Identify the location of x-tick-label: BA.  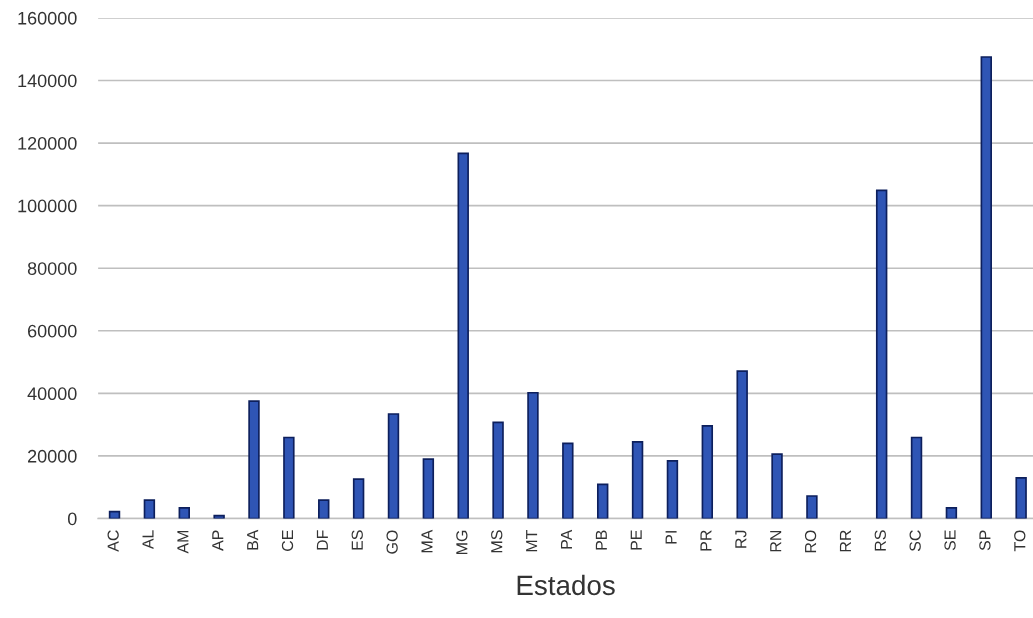
(253, 539).